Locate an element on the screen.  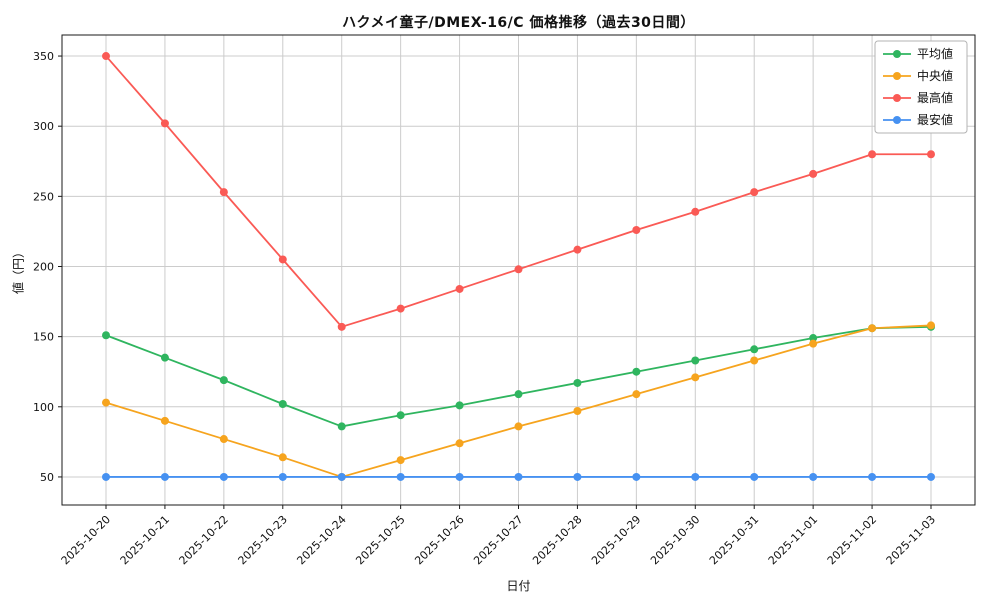
x-tick-label: 2025-11-03 is located at coordinates (911, 540).